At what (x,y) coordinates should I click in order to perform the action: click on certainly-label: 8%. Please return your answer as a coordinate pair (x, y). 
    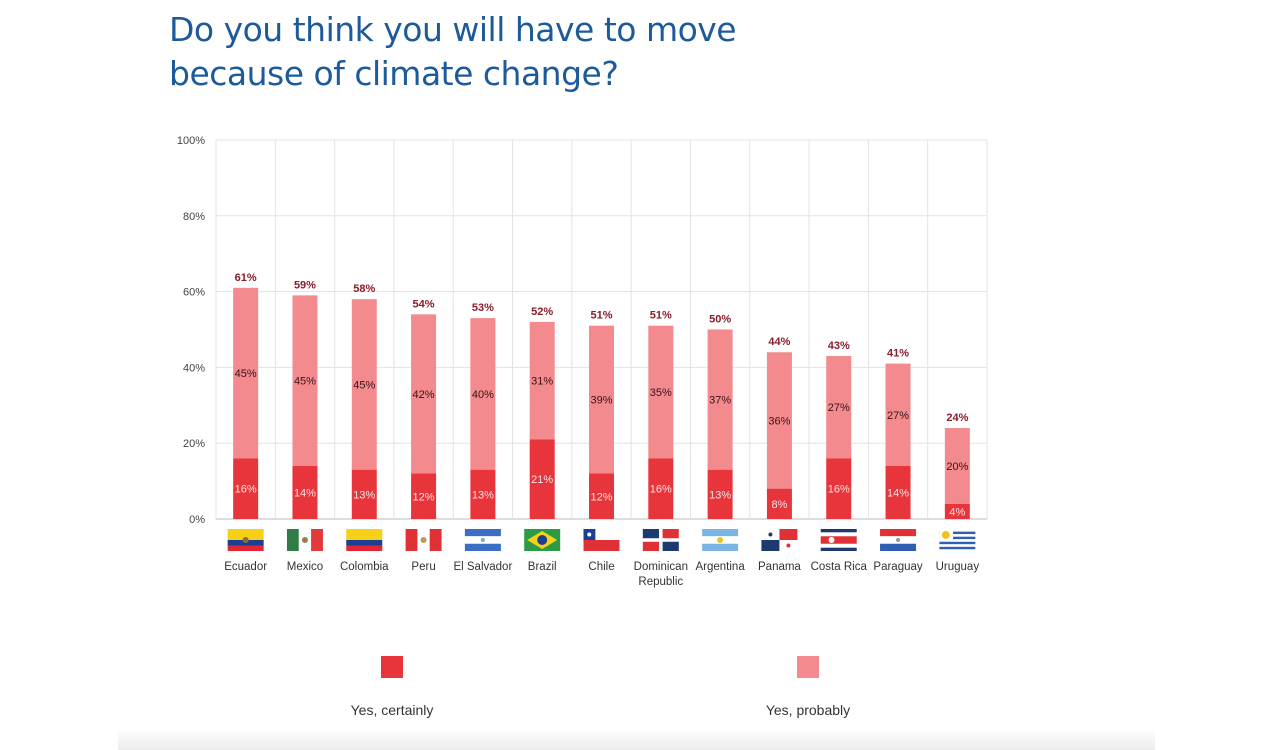
    Looking at the image, I should click on (779, 505).